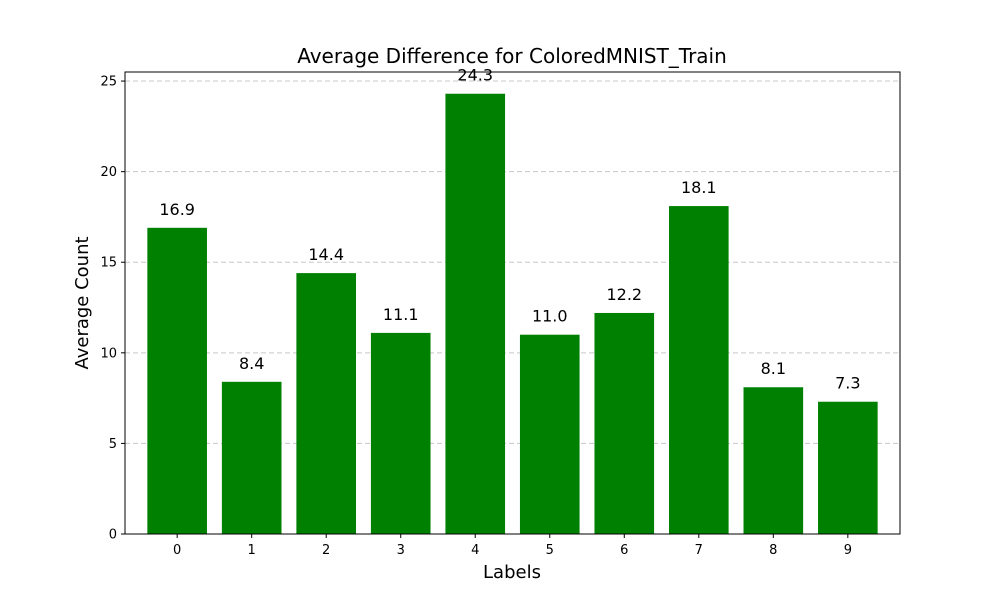 The height and width of the screenshot is (600, 1000). Describe the element at coordinates (512, 572) in the screenshot. I see `x-axis-label: Labels` at that location.